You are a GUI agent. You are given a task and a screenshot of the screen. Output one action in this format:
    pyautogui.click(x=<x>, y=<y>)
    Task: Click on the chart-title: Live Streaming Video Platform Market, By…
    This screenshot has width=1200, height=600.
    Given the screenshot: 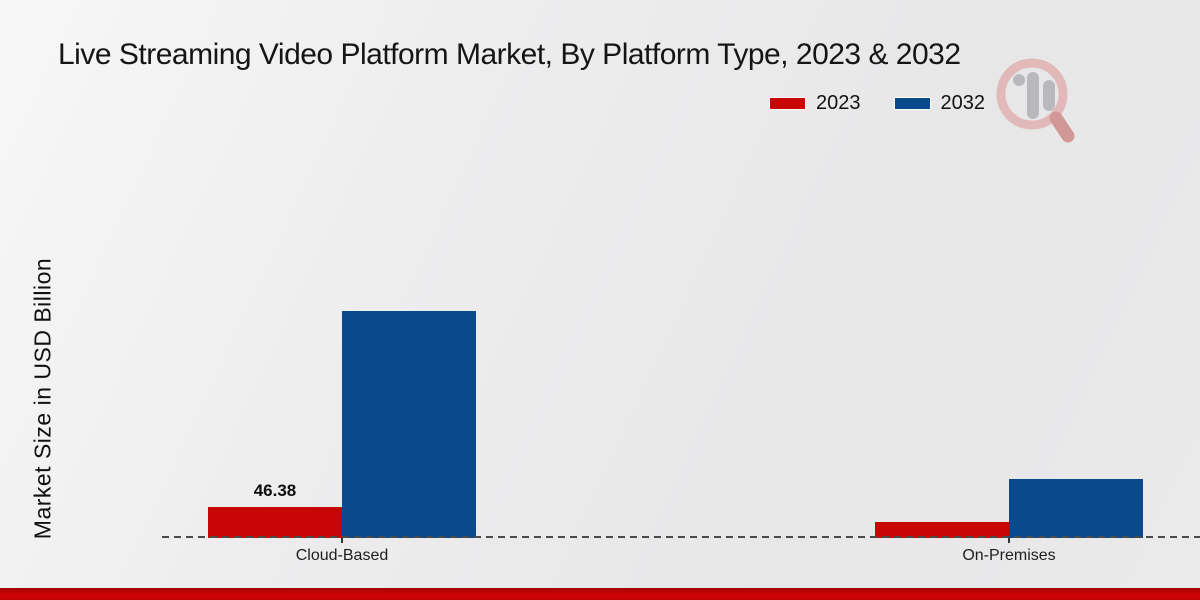 What is the action you would take?
    pyautogui.click(x=509, y=54)
    